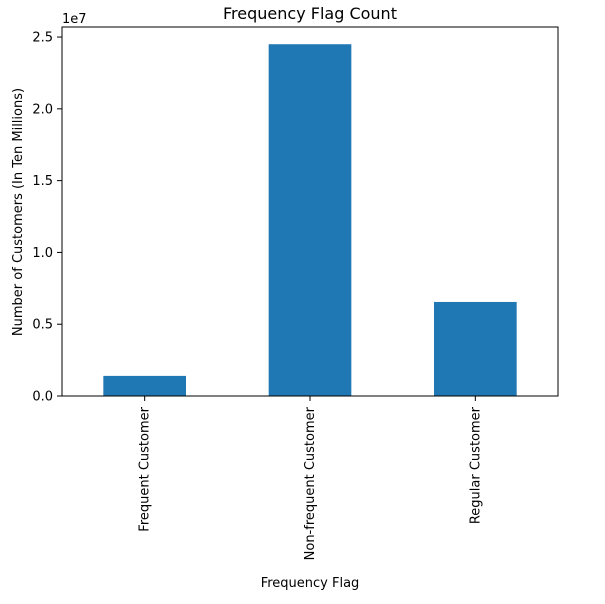 The image size is (605, 604). What do you see at coordinates (42, 181) in the screenshot?
I see `y-tick-label-3: 1.5` at bounding box center [42, 181].